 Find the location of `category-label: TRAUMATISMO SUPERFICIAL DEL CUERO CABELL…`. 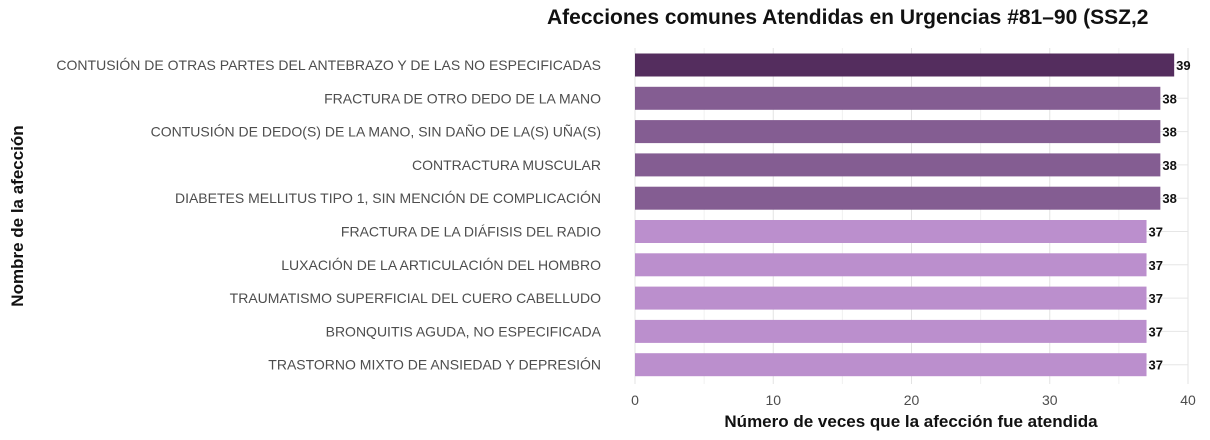

category-label: TRAUMATISMO SUPERFICIAL DEL CUERO CABELL… is located at coordinates (415, 298).